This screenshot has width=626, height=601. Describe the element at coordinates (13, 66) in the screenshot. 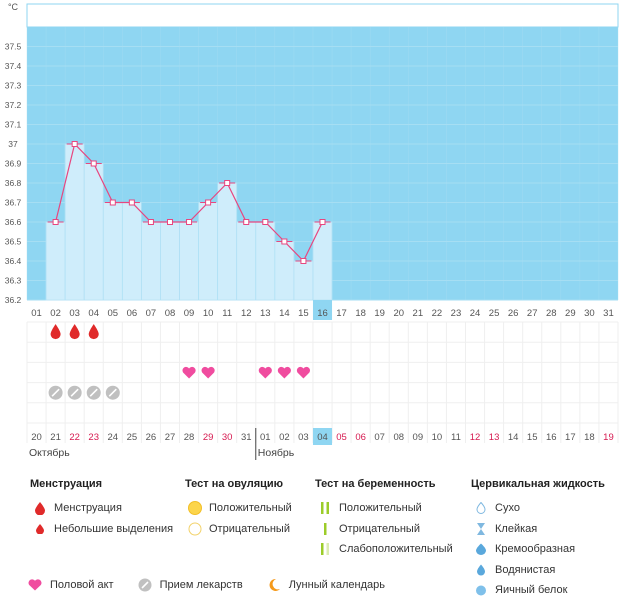

I see `y-tick-label: 37.4` at that location.